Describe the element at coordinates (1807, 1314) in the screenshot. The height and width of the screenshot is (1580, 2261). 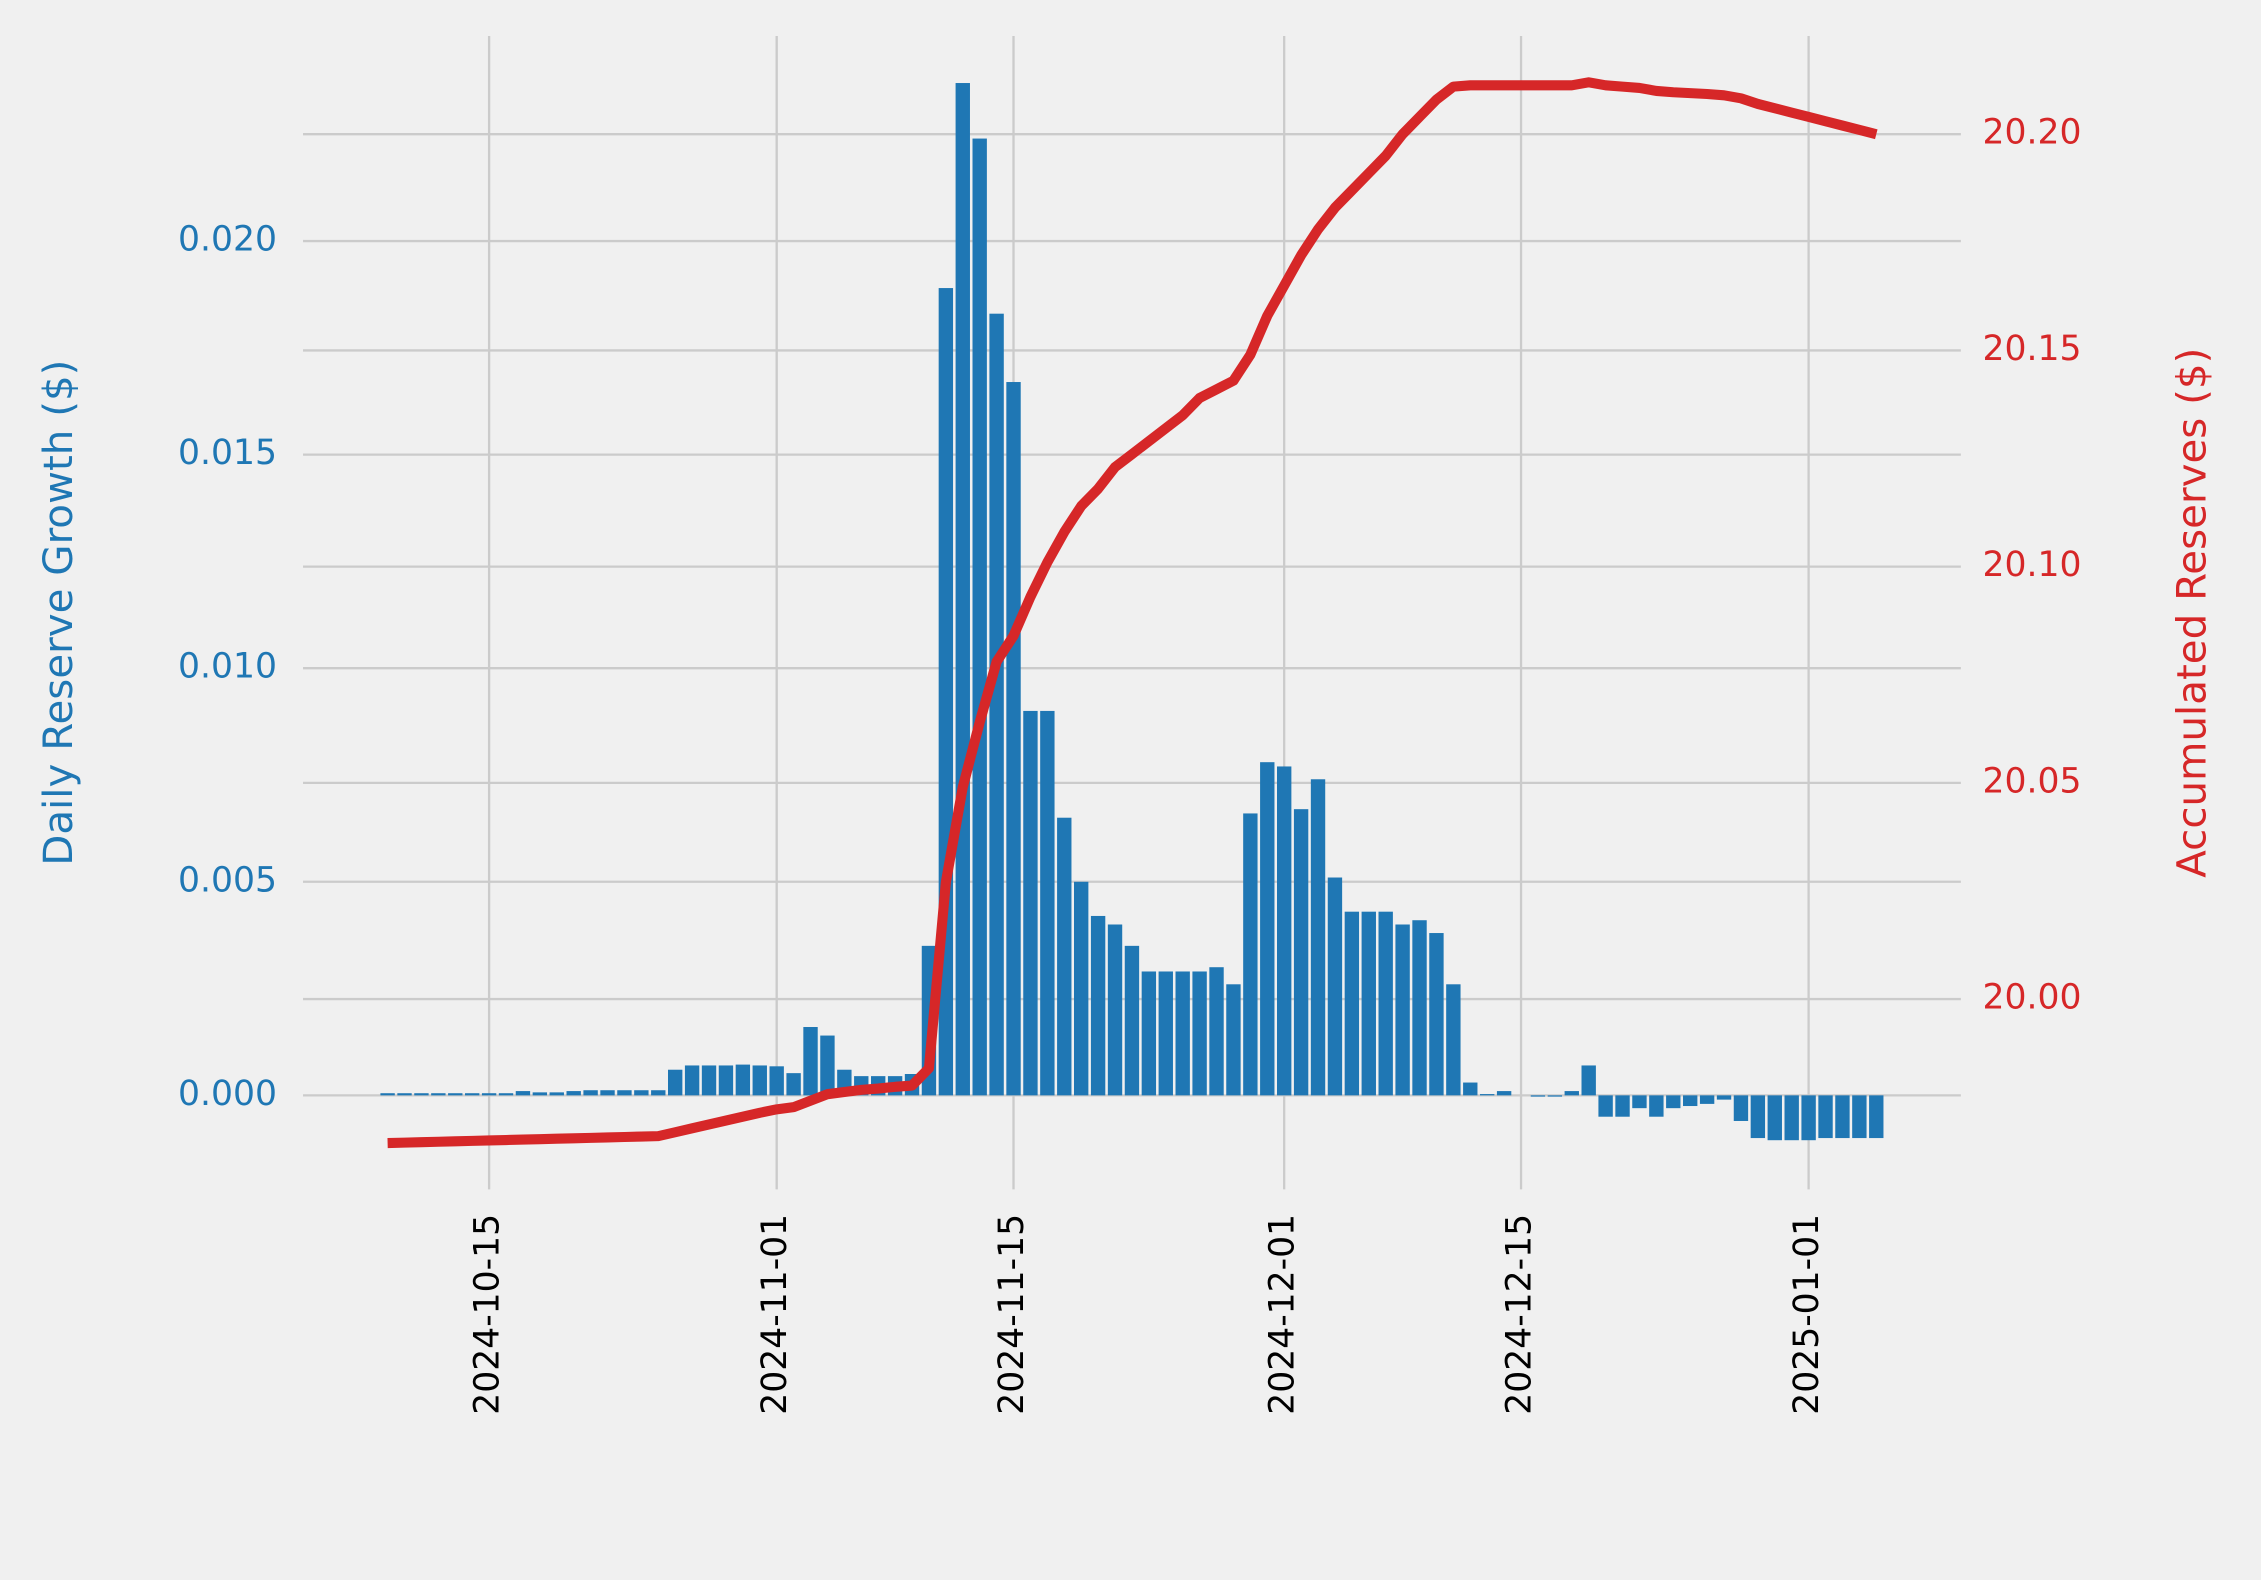
I see `x-tick-label: 2025-01-01` at that location.